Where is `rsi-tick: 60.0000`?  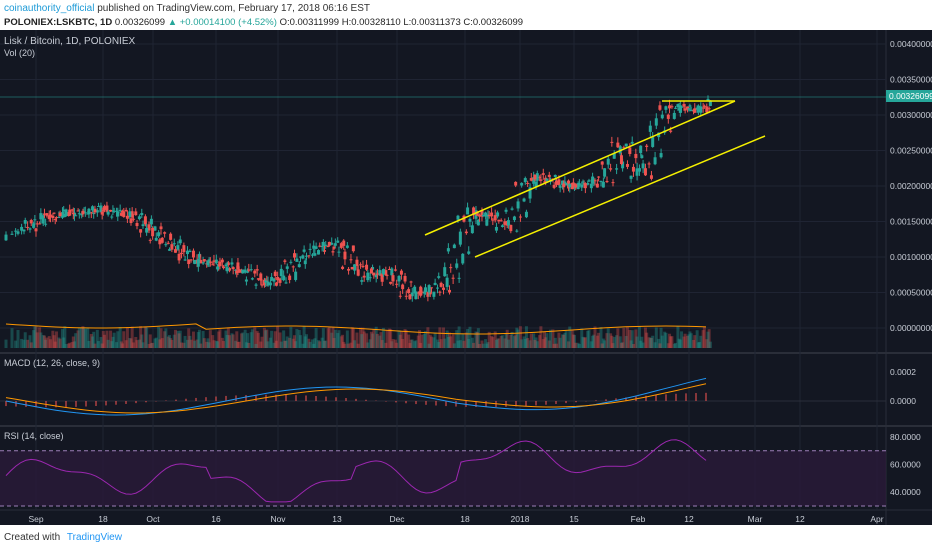 rsi-tick: 60.0000 is located at coordinates (905, 465).